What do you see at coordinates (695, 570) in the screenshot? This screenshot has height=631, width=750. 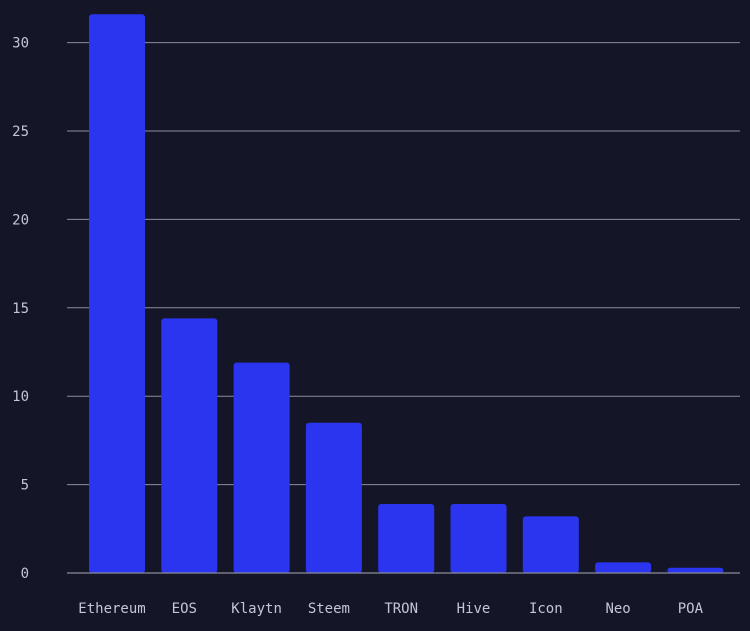 I see `bar-poa` at bounding box center [695, 570].